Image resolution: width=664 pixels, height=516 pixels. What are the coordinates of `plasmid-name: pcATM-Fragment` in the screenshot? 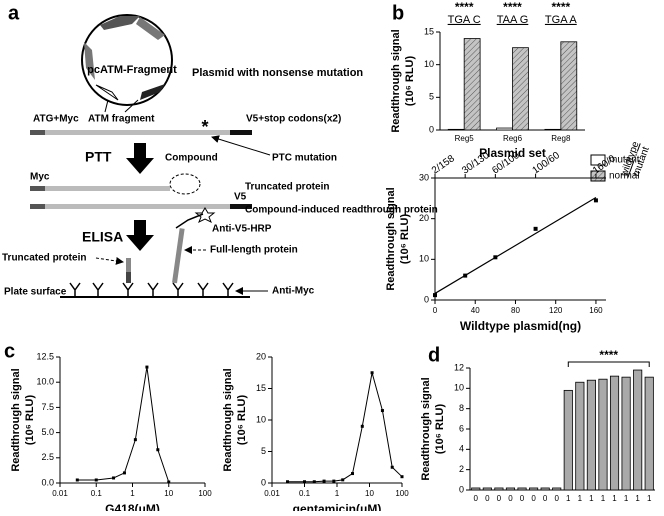 It's located at (132, 70).